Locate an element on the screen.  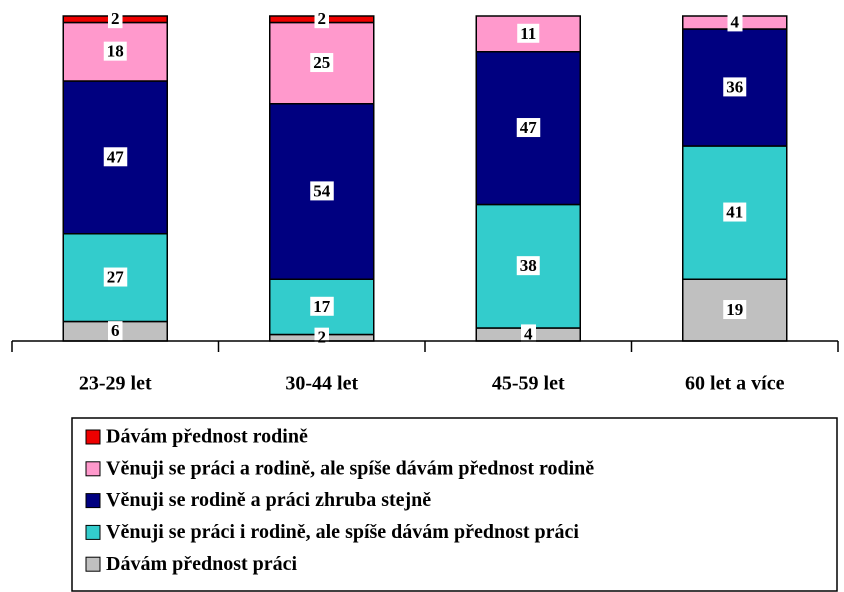
value-label: 17 is located at coordinates (322, 306).